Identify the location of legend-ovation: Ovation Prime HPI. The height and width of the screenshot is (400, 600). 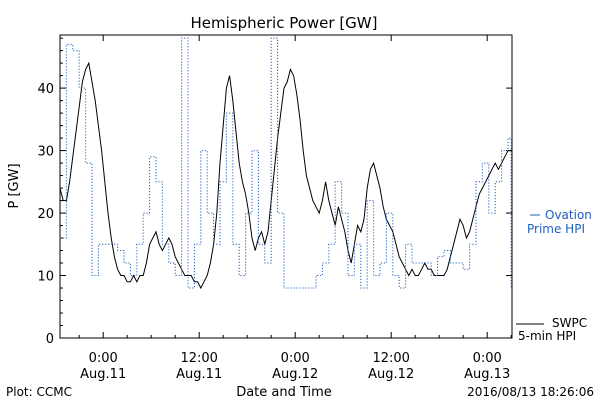
(559, 222).